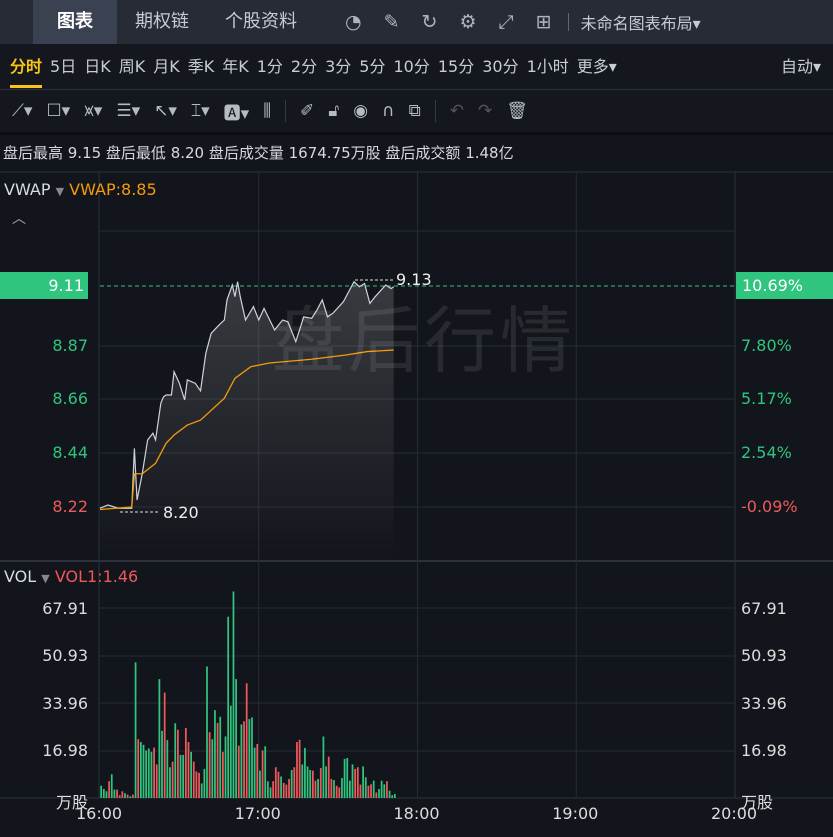 This screenshot has height=837, width=833. What do you see at coordinates (99, 813) in the screenshot?
I see `time-tick: 16:00` at bounding box center [99, 813].